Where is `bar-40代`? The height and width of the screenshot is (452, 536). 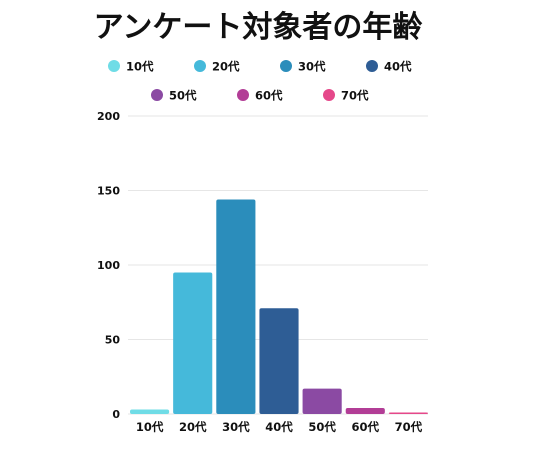 bar-40代 is located at coordinates (279, 361).